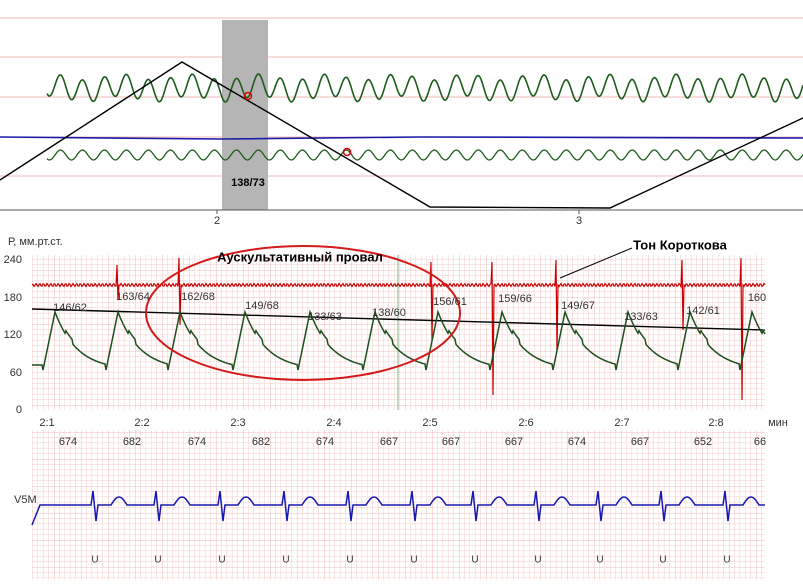  What do you see at coordinates (760, 442) in the screenshot?
I see `rr-label: 66` at bounding box center [760, 442].